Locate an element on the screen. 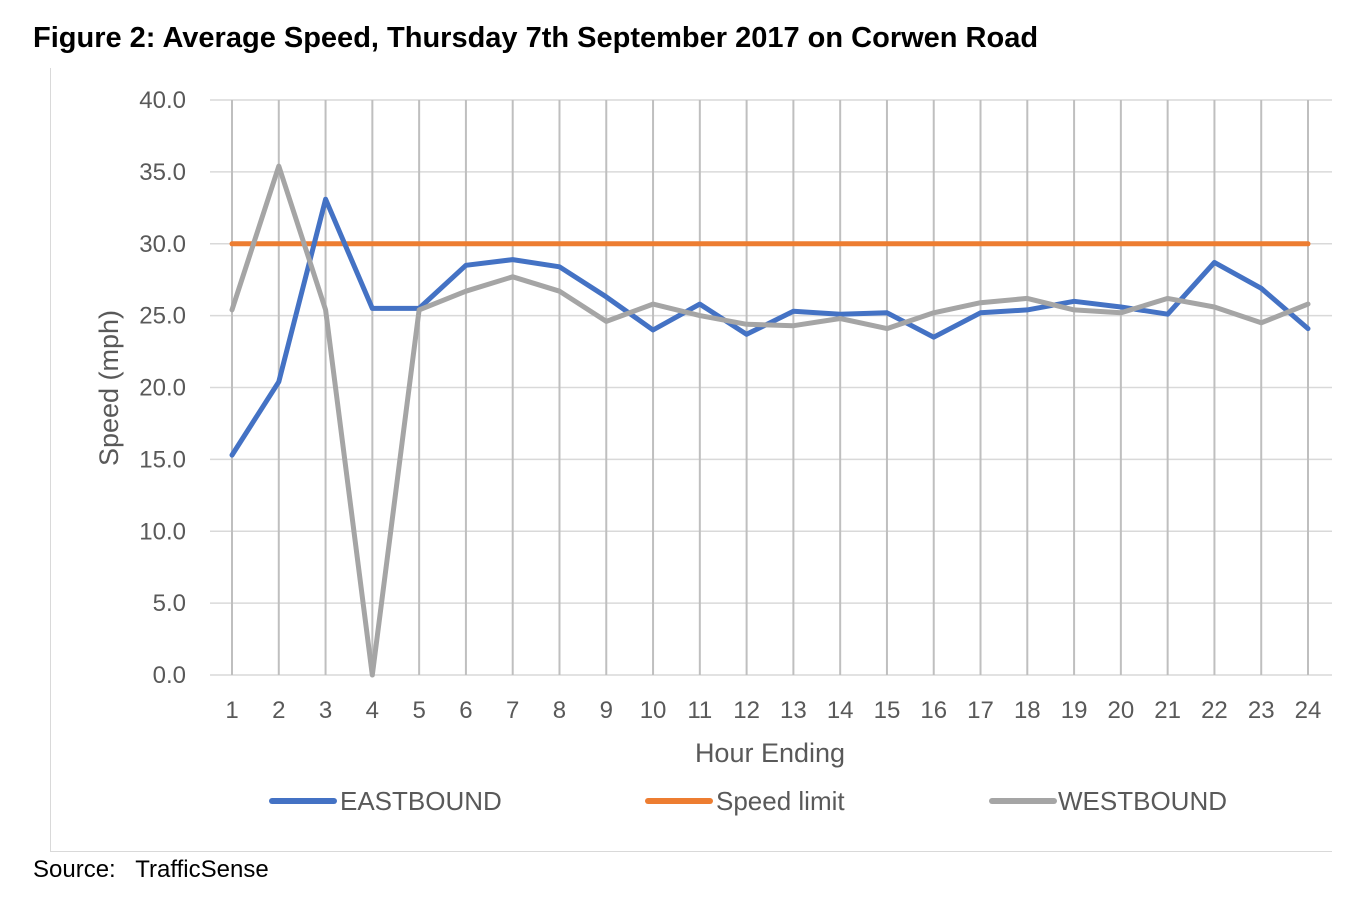 The width and height of the screenshot is (1366, 906). y-tick-label: 15.0 is located at coordinates (162, 459).